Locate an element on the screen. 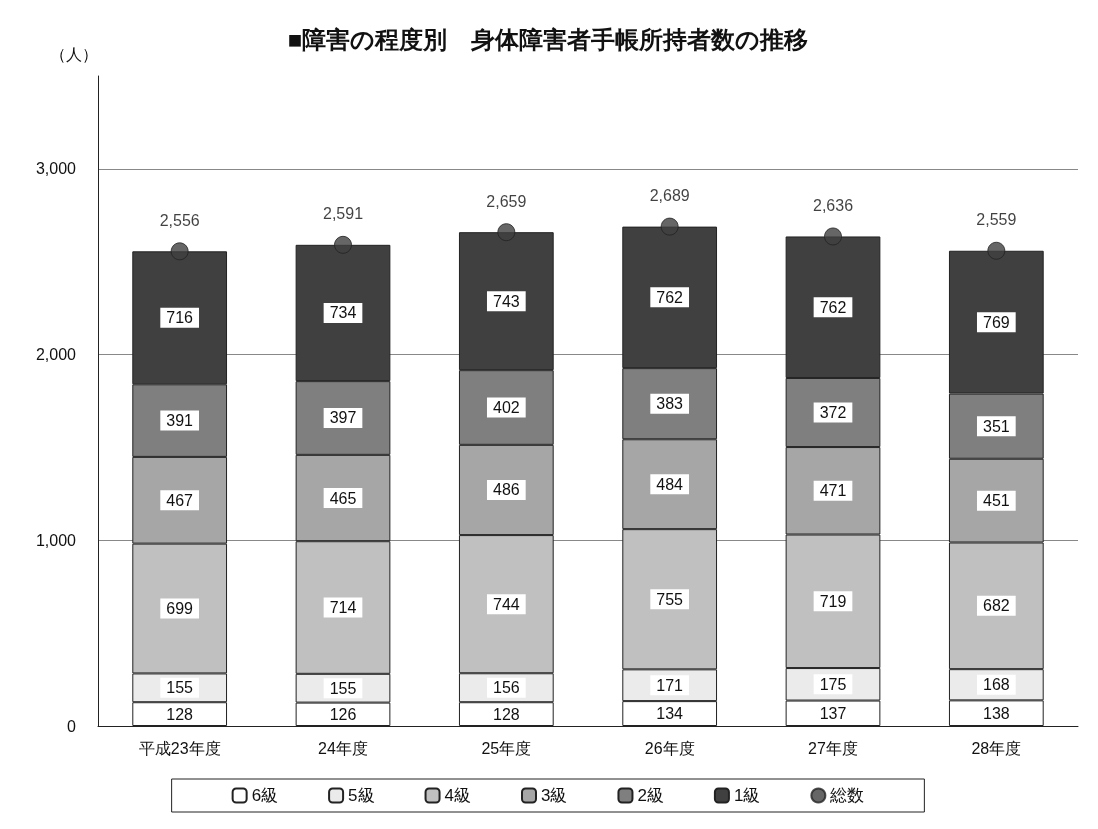 This screenshot has width=1098, height=829. data-label: 156 is located at coordinates (506, 688).